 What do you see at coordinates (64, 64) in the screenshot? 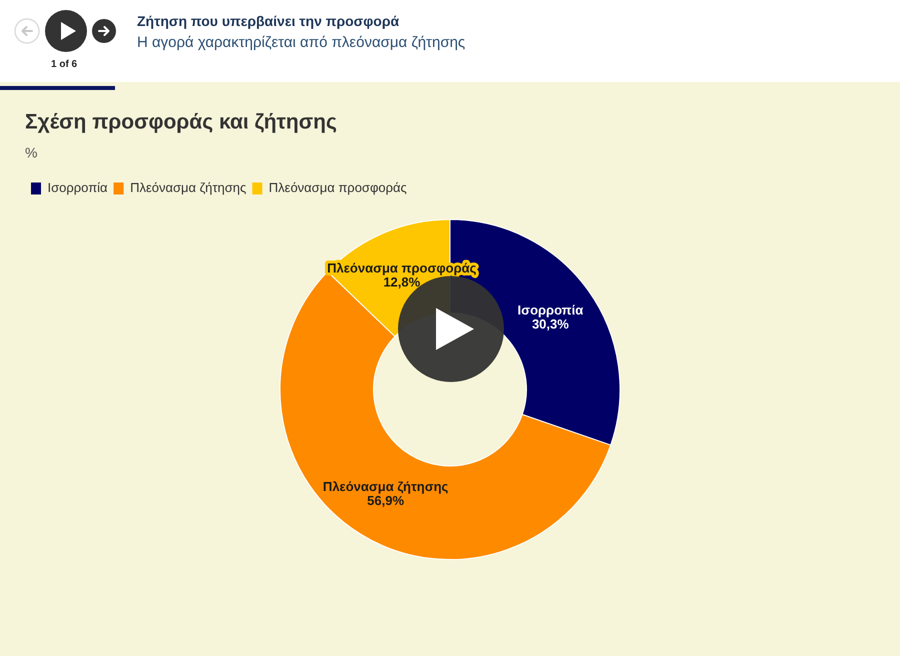
I see `text: 1 of 6` at bounding box center [64, 64].